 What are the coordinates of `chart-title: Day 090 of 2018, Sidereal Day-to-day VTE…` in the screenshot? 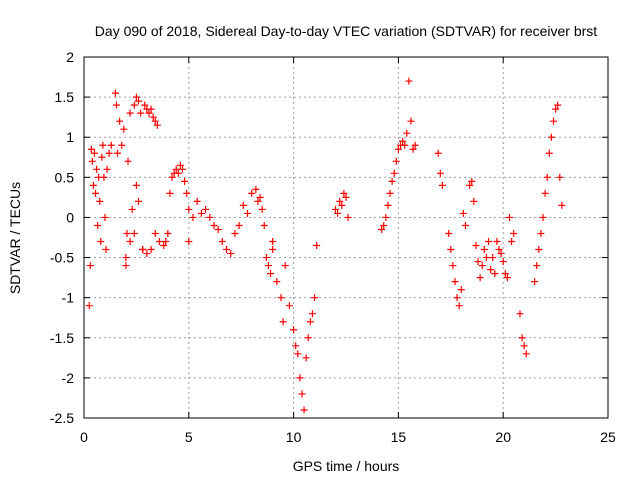 It's located at (346, 31).